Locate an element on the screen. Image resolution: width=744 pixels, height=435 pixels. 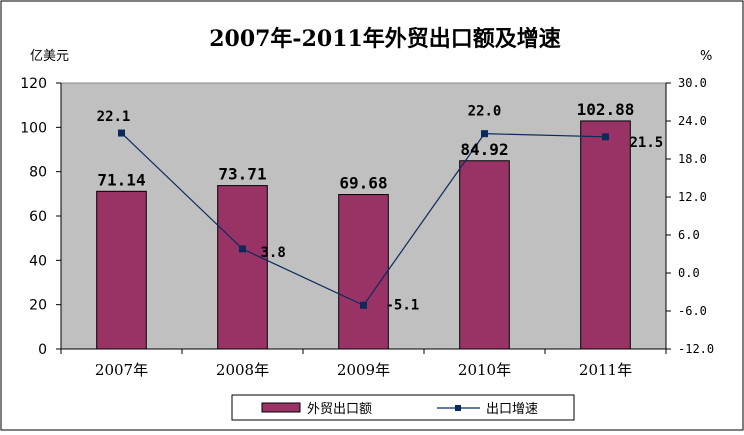
legend-label-bar: 外贸出口额 is located at coordinates (339, 409).